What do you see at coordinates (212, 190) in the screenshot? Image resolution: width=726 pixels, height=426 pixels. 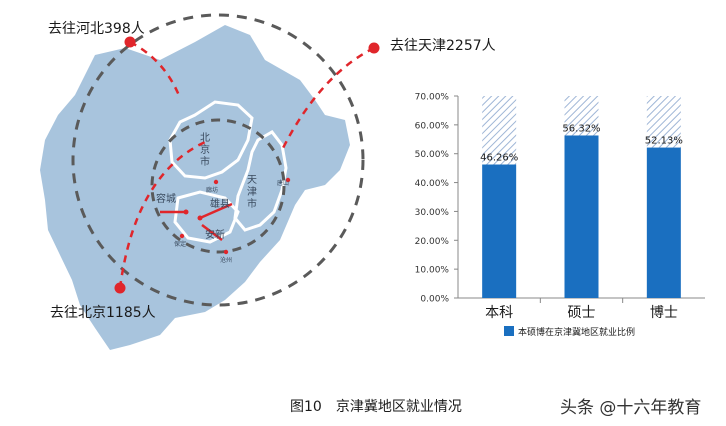 I see `map-label-langfang: 廊坊` at bounding box center [212, 190].